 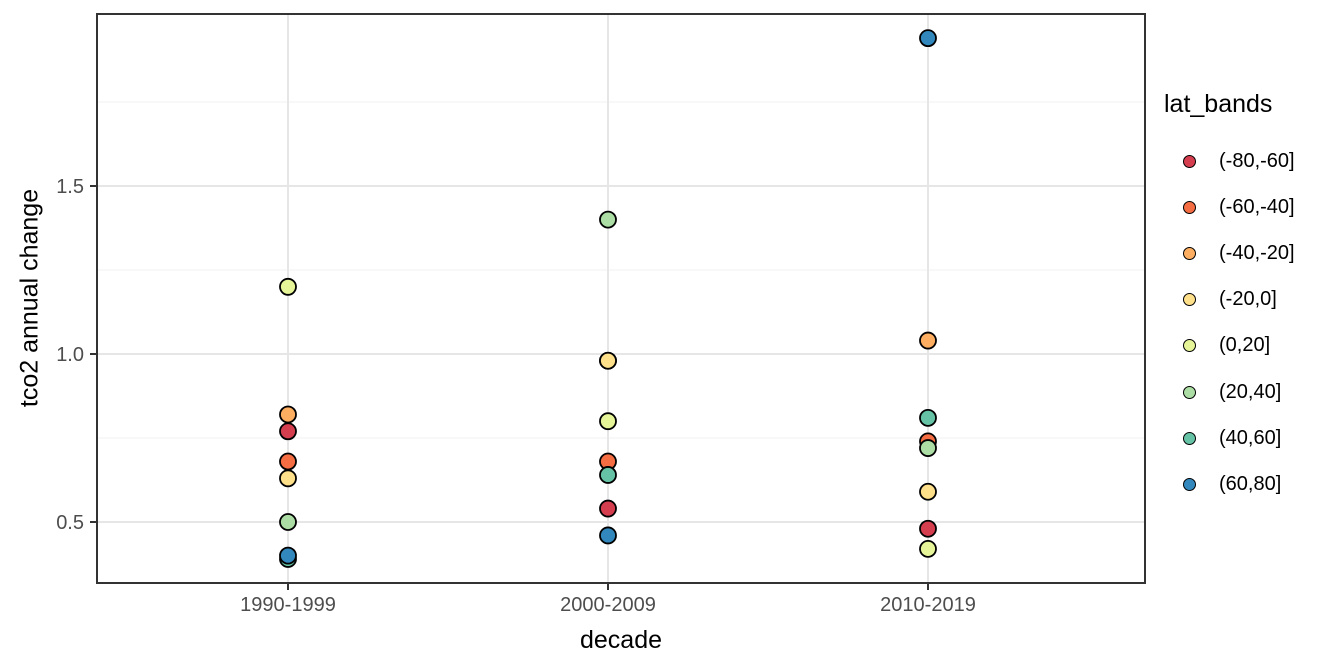 What do you see at coordinates (1257, 160) in the screenshot?
I see `legend-item-label: (-80,-60]` at bounding box center [1257, 160].